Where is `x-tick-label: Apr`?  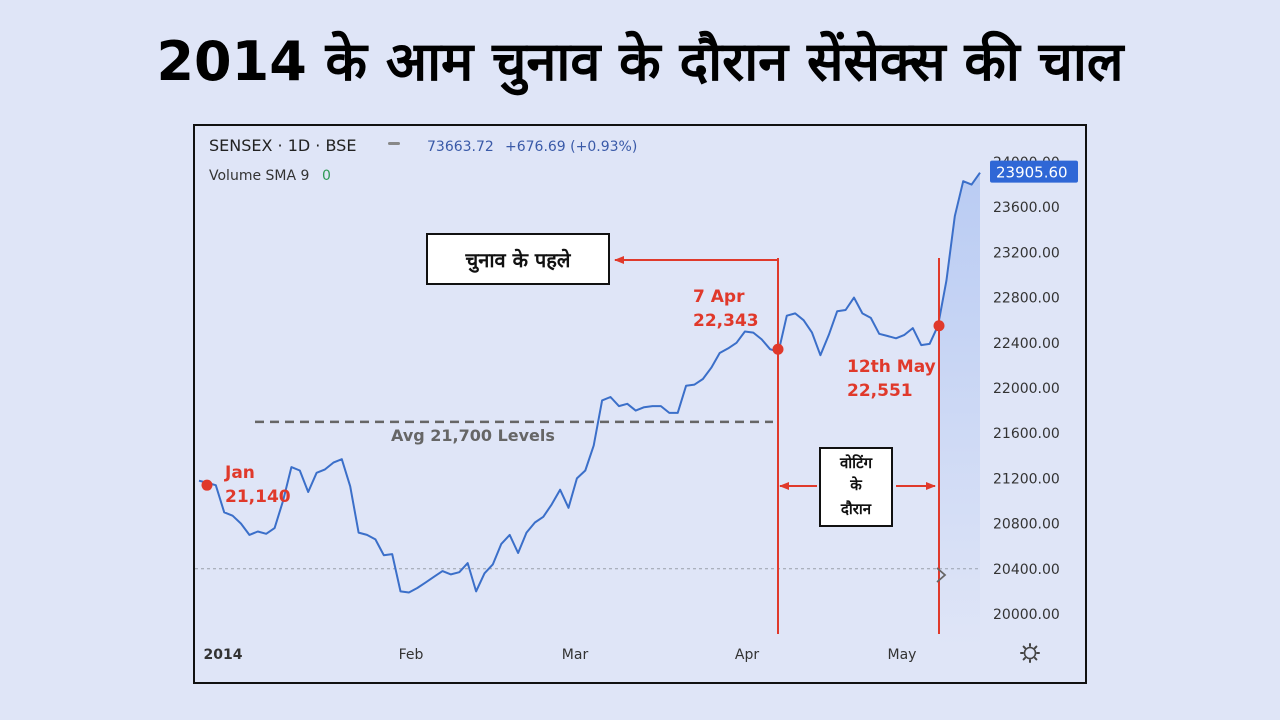 x-tick-label: Apr is located at coordinates (747, 655).